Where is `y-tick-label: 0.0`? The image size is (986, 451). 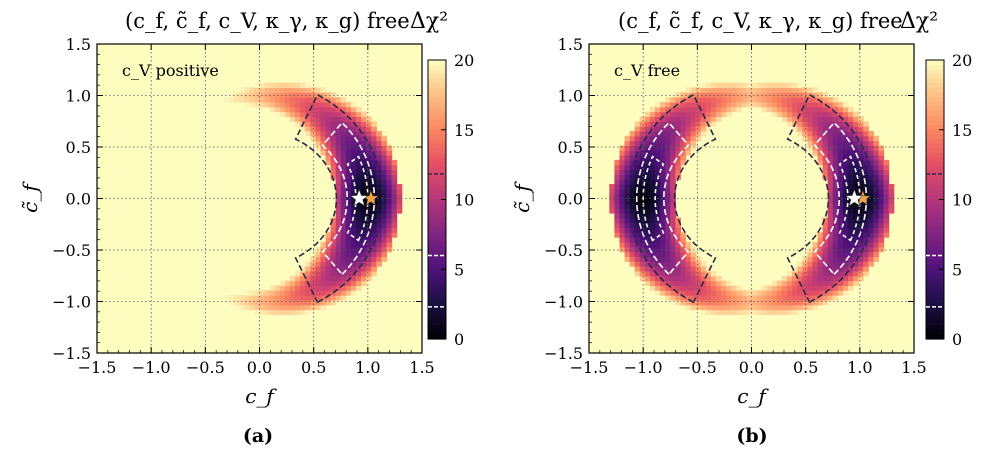
y-tick-label: 0.0 is located at coordinates (570, 199).